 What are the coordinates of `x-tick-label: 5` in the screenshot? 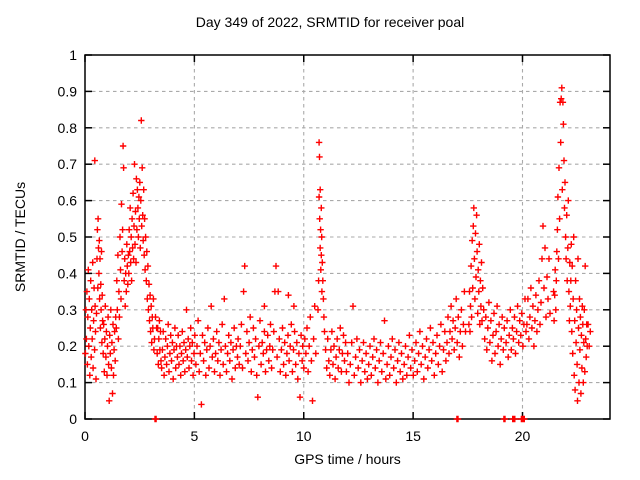 It's located at (194, 436).